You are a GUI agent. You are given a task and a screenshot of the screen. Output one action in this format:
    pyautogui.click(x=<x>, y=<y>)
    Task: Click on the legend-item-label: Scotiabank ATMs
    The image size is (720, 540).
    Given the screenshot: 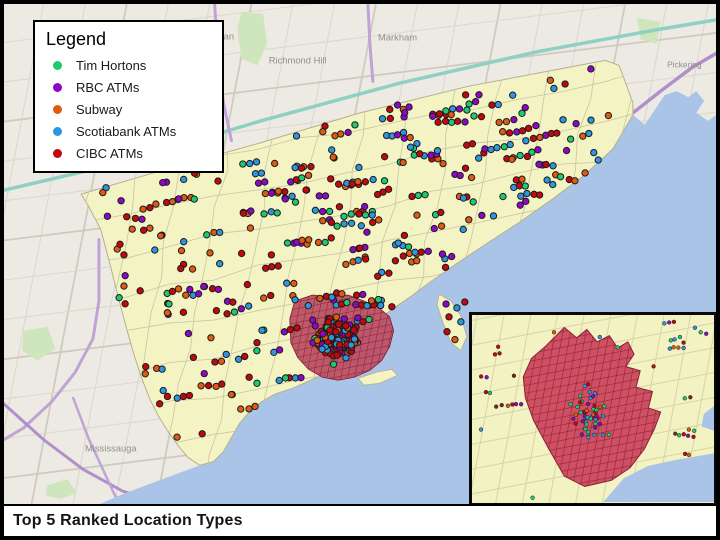 What is the action you would take?
    pyautogui.click(x=126, y=131)
    